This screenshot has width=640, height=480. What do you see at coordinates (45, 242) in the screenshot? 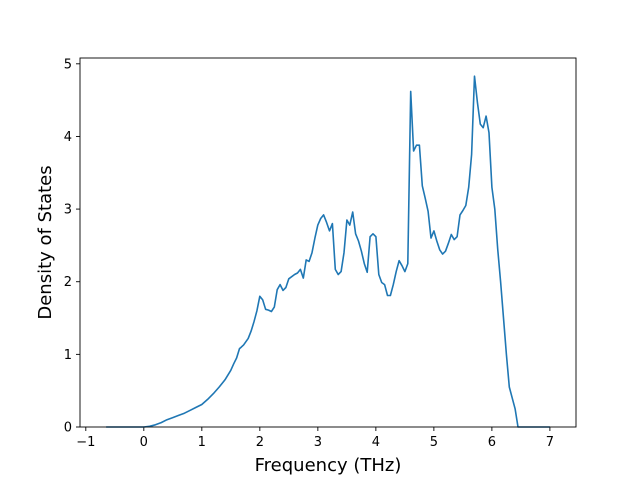
I see `y-axis-label: Density of States` at bounding box center [45, 242].